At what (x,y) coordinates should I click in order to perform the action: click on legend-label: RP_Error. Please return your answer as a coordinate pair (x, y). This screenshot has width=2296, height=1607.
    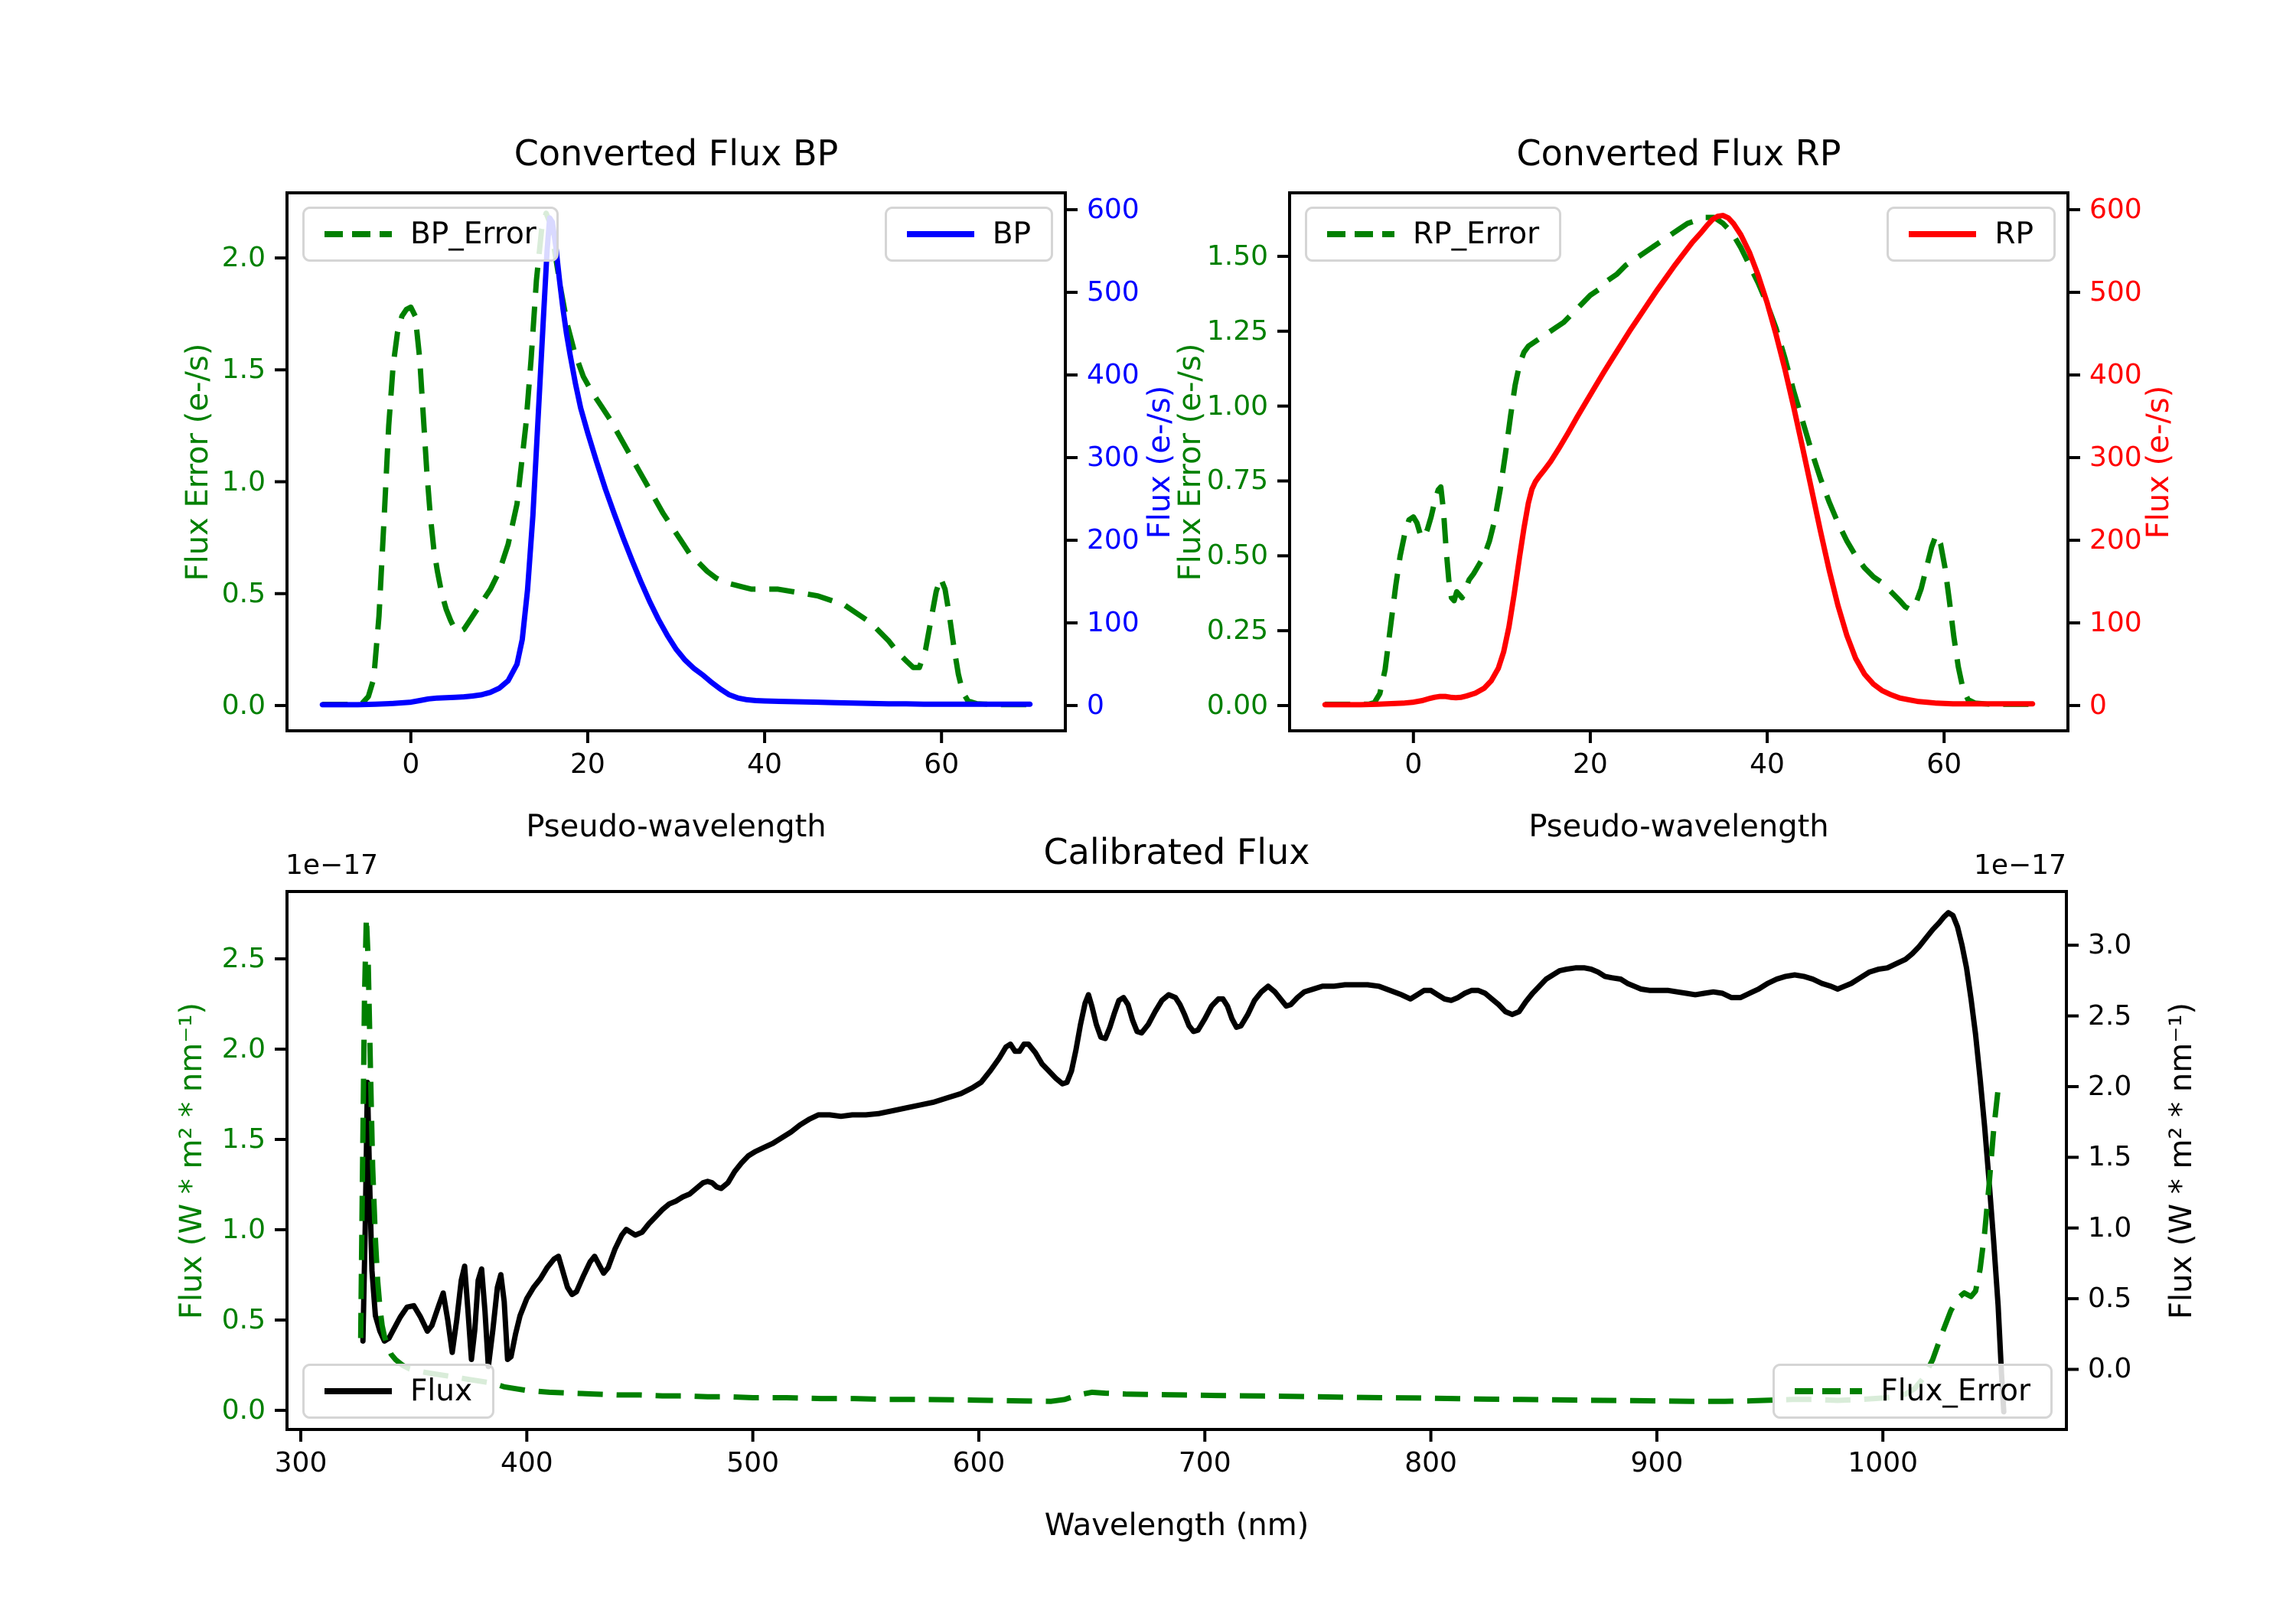
    Looking at the image, I should click on (1476, 234).